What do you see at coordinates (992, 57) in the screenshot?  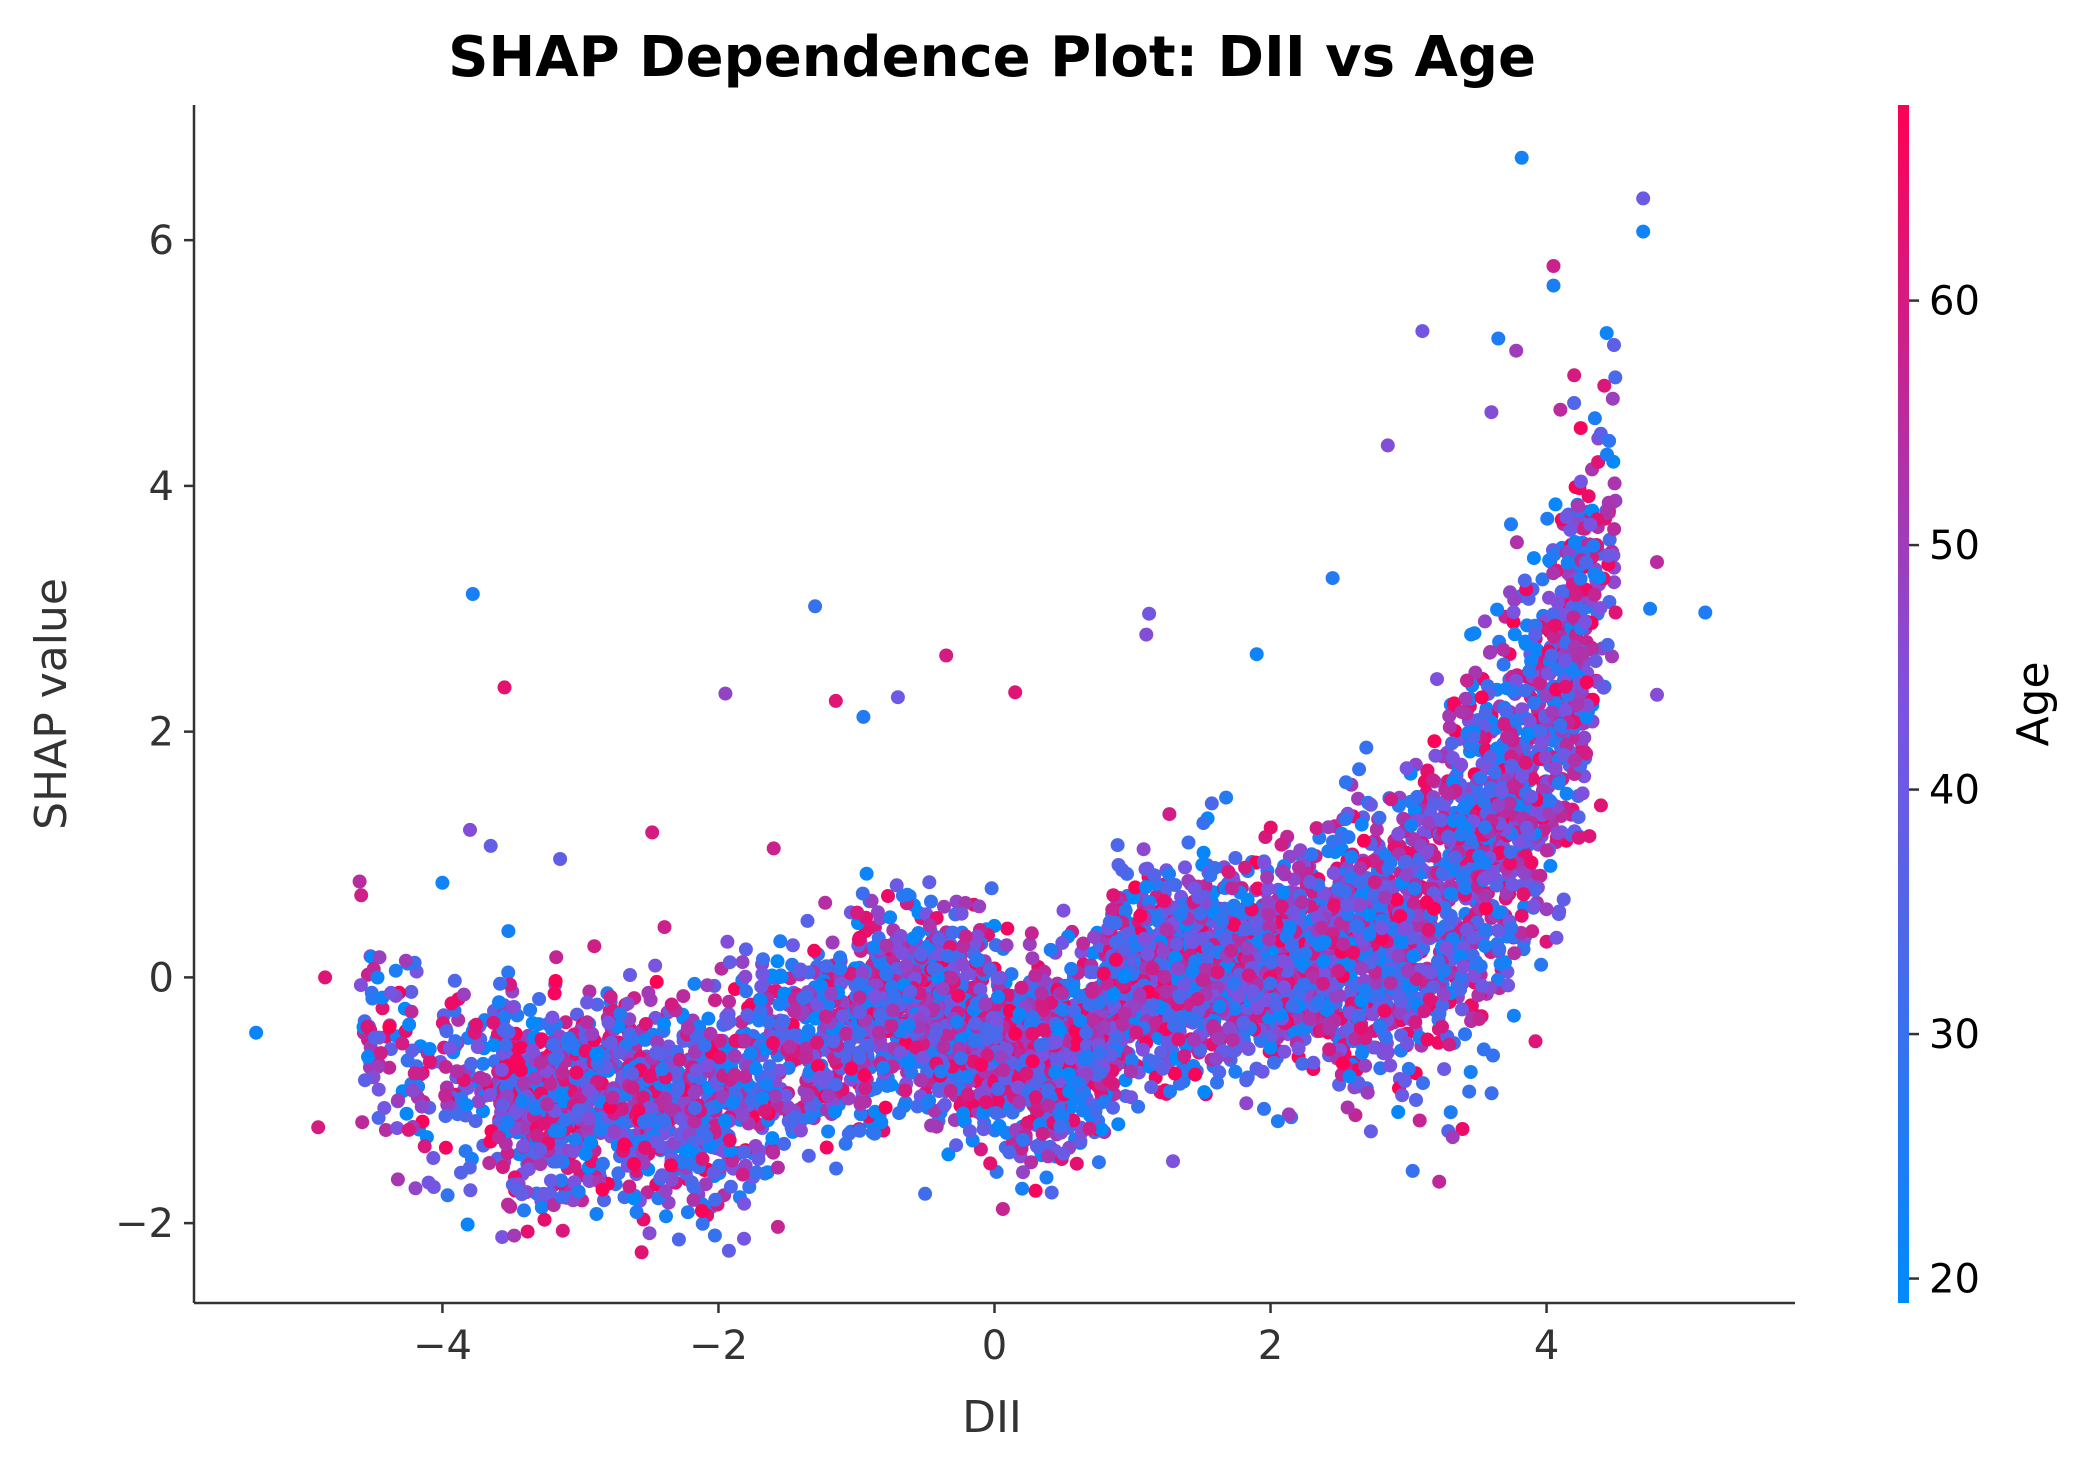 I see `chart-title: SHAP Dependence Plot: DII vs Age` at bounding box center [992, 57].